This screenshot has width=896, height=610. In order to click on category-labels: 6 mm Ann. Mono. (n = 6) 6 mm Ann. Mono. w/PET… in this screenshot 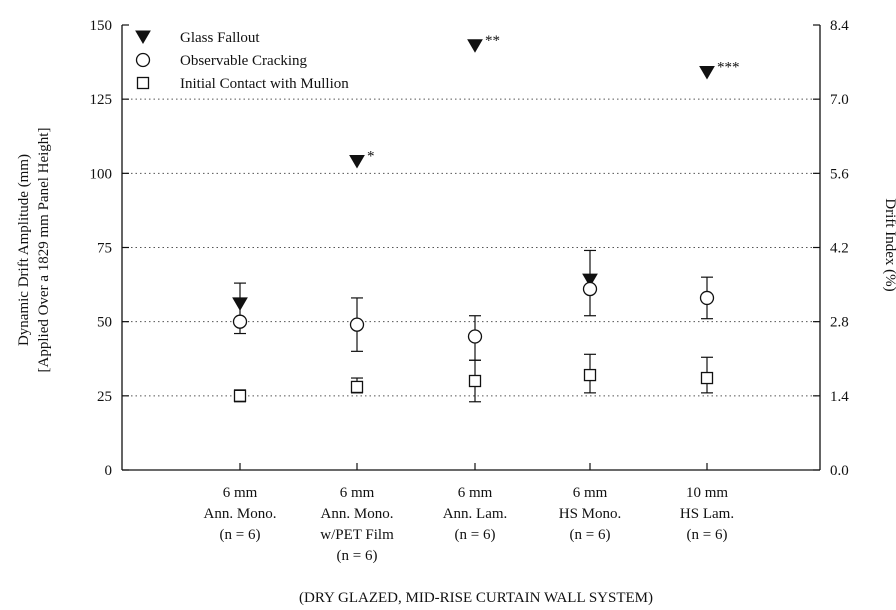, I will do `click(469, 524)`.